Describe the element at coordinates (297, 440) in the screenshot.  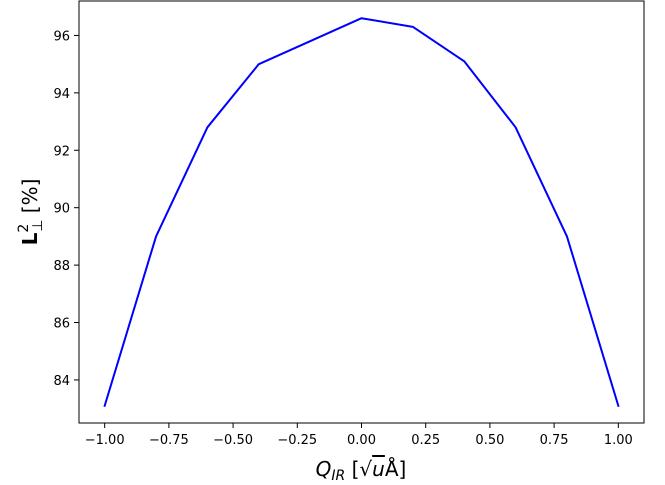
I see `x-tick-label: −0.25` at that location.